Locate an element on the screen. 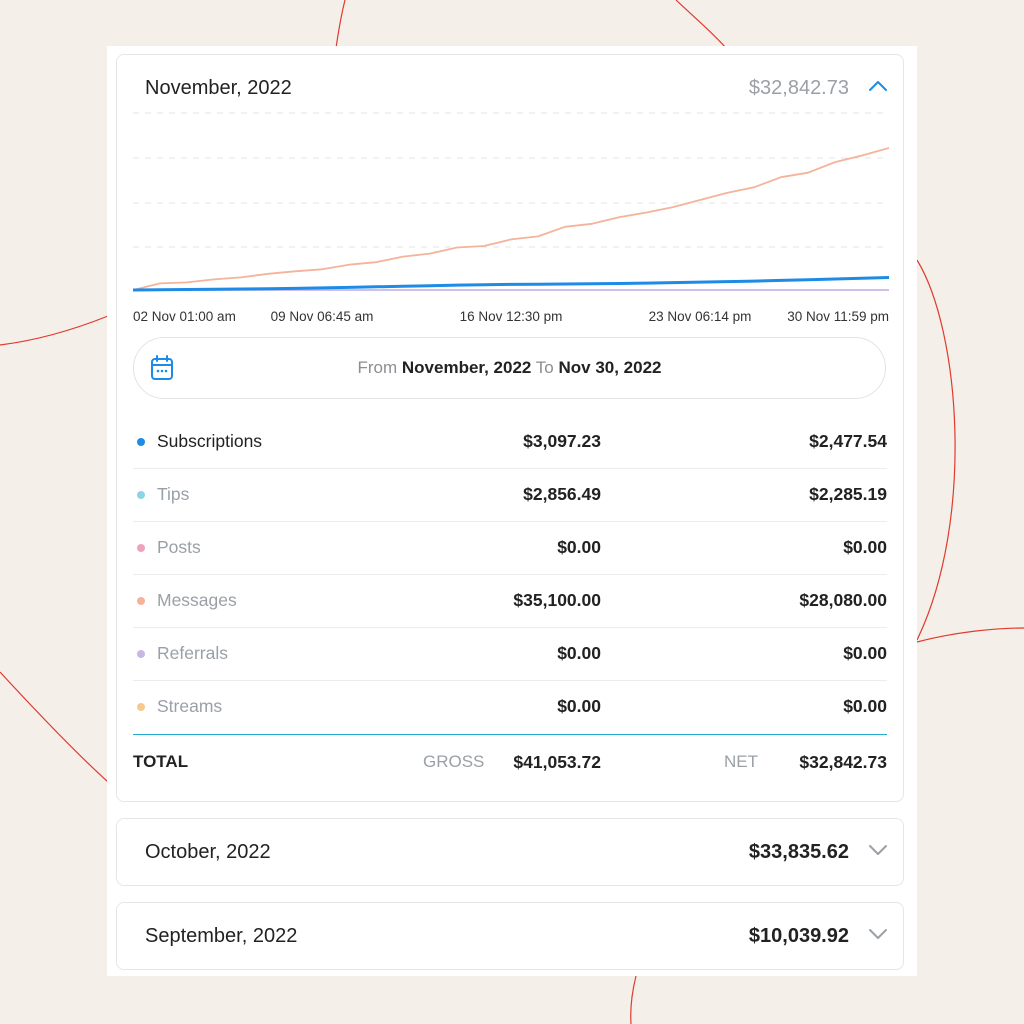 This screenshot has height=1024, width=1024. x-tick-label: 16 Nov 12:30 pm is located at coordinates (511, 316).